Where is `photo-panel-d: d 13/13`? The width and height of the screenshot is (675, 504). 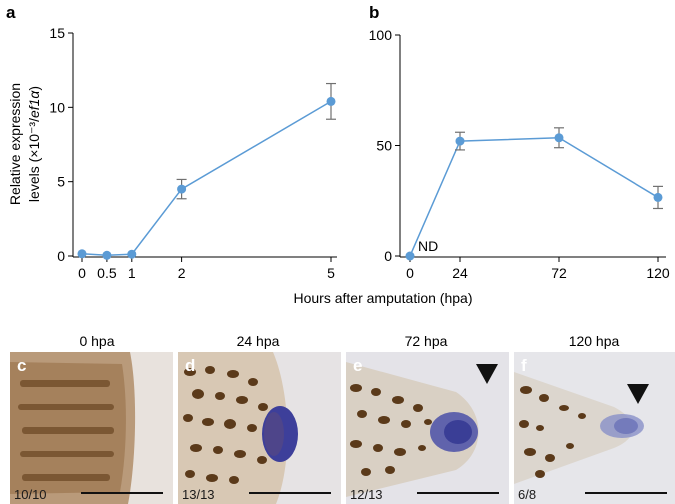 photo-panel-d: d 13/13 is located at coordinates (259, 428).